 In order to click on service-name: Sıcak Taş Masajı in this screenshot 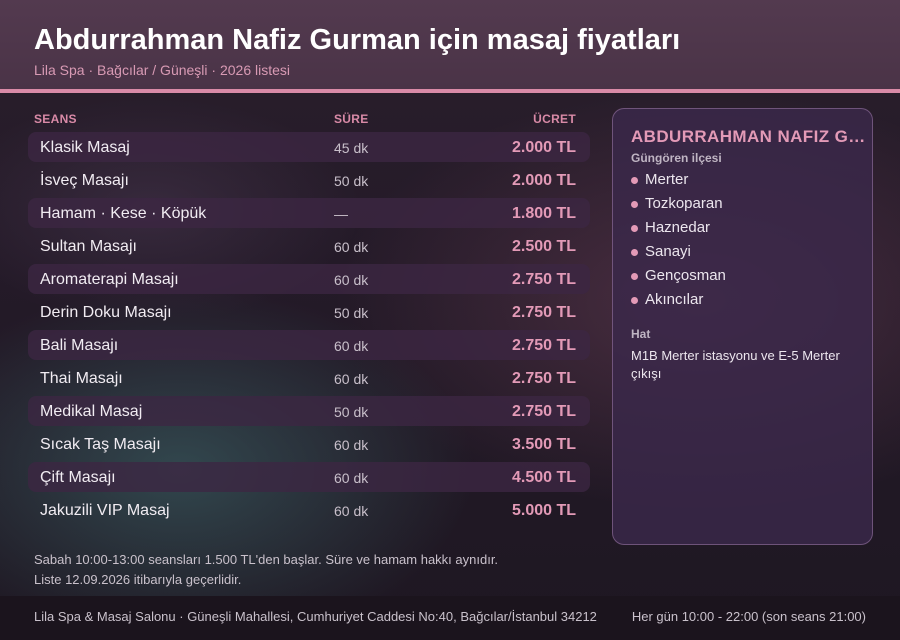, I will do `click(100, 444)`.